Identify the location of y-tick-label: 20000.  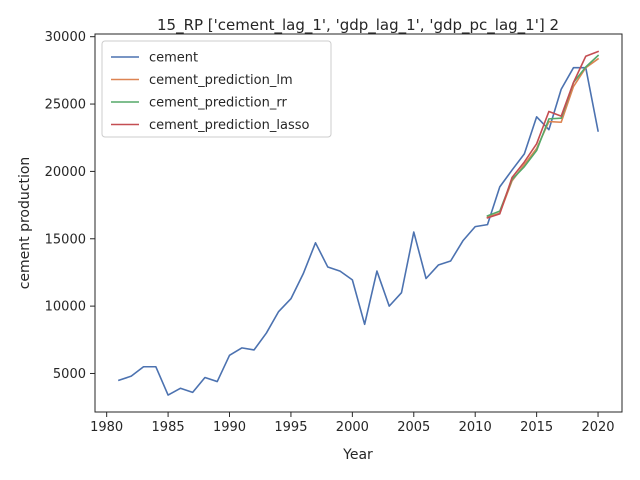
(65, 172).